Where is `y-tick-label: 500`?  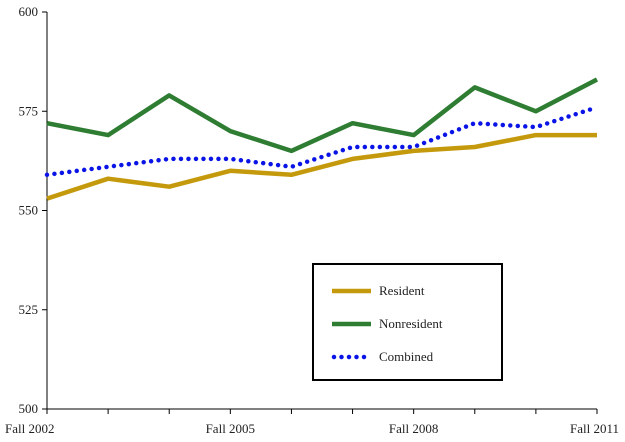
y-tick-label: 500 is located at coordinates (29, 408).